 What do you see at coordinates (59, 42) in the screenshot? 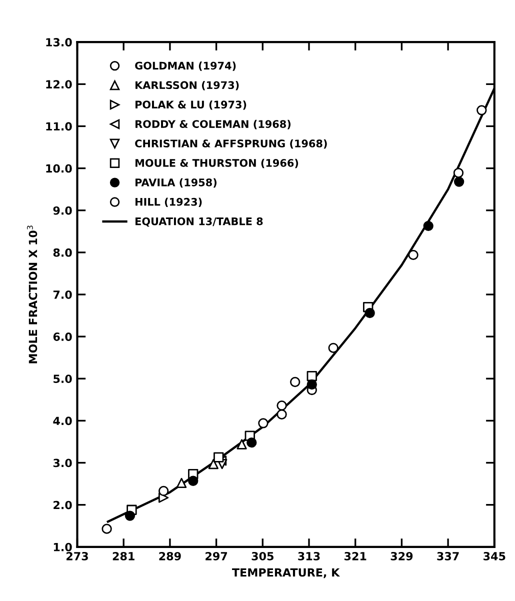
I see `y-tick-label: 13.0` at bounding box center [59, 42].